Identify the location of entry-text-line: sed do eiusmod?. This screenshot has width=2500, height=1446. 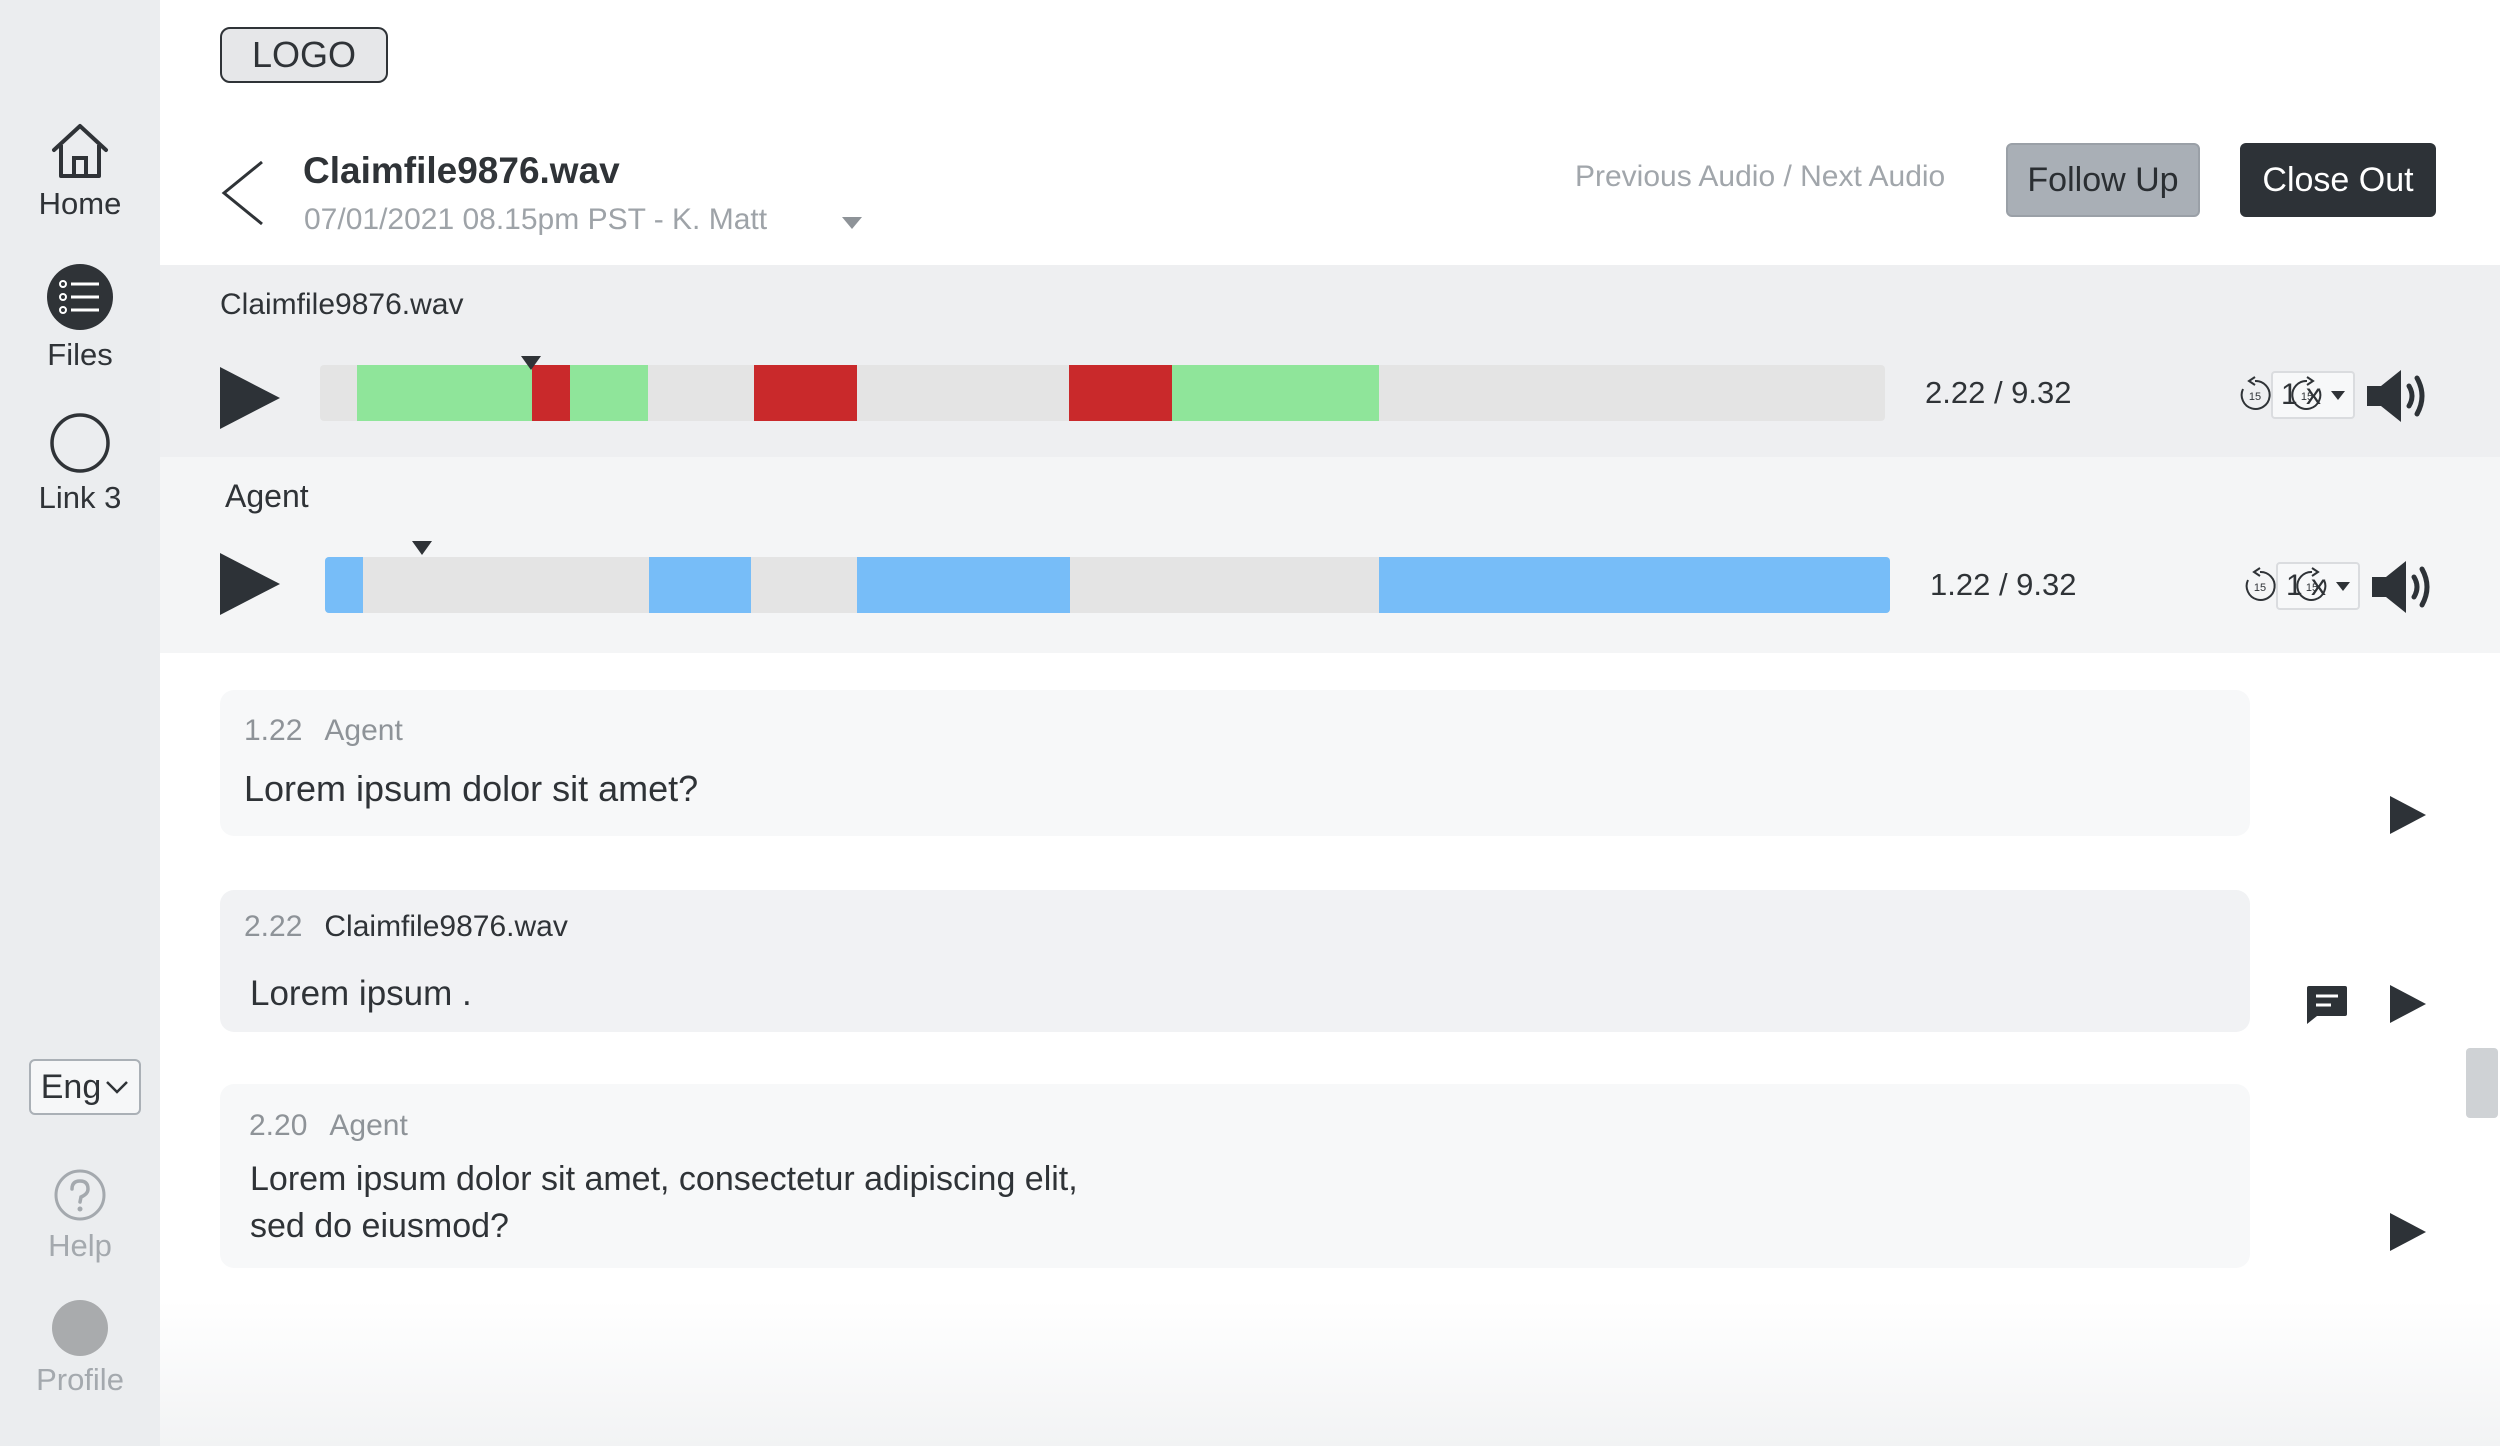
(379, 1226).